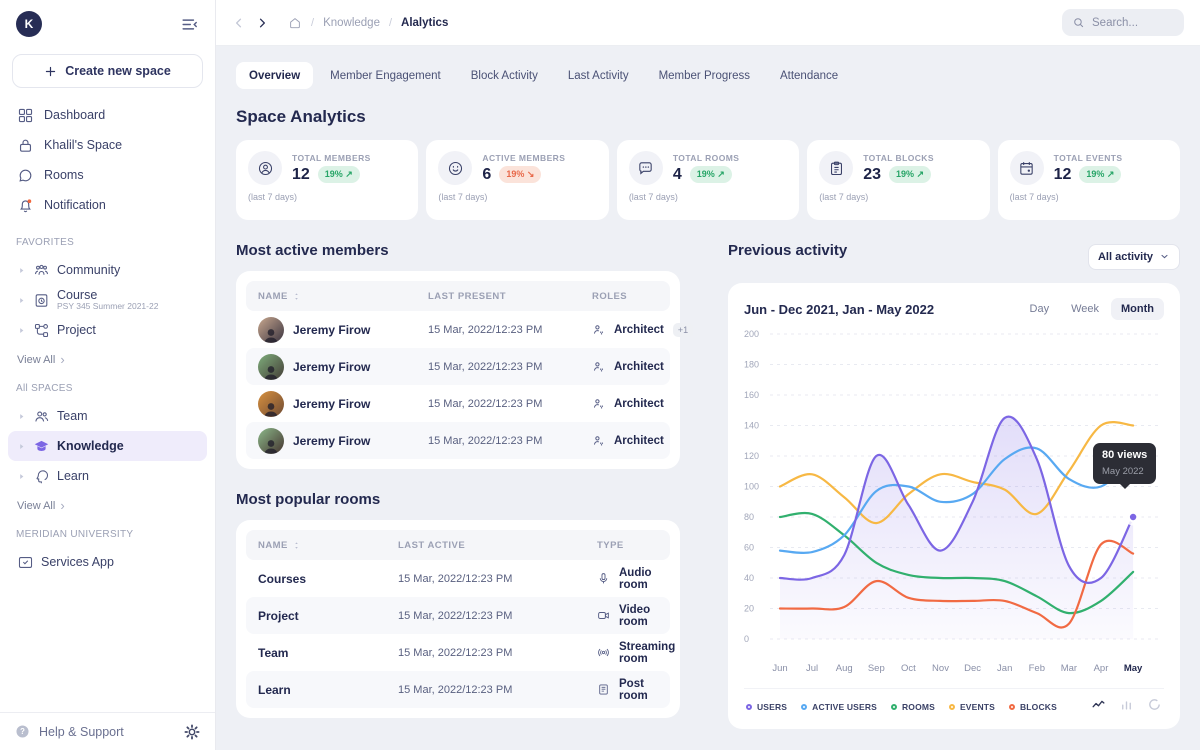 The width and height of the screenshot is (1200, 750). I want to click on member-roles-cell: Architect +1, so click(643, 329).